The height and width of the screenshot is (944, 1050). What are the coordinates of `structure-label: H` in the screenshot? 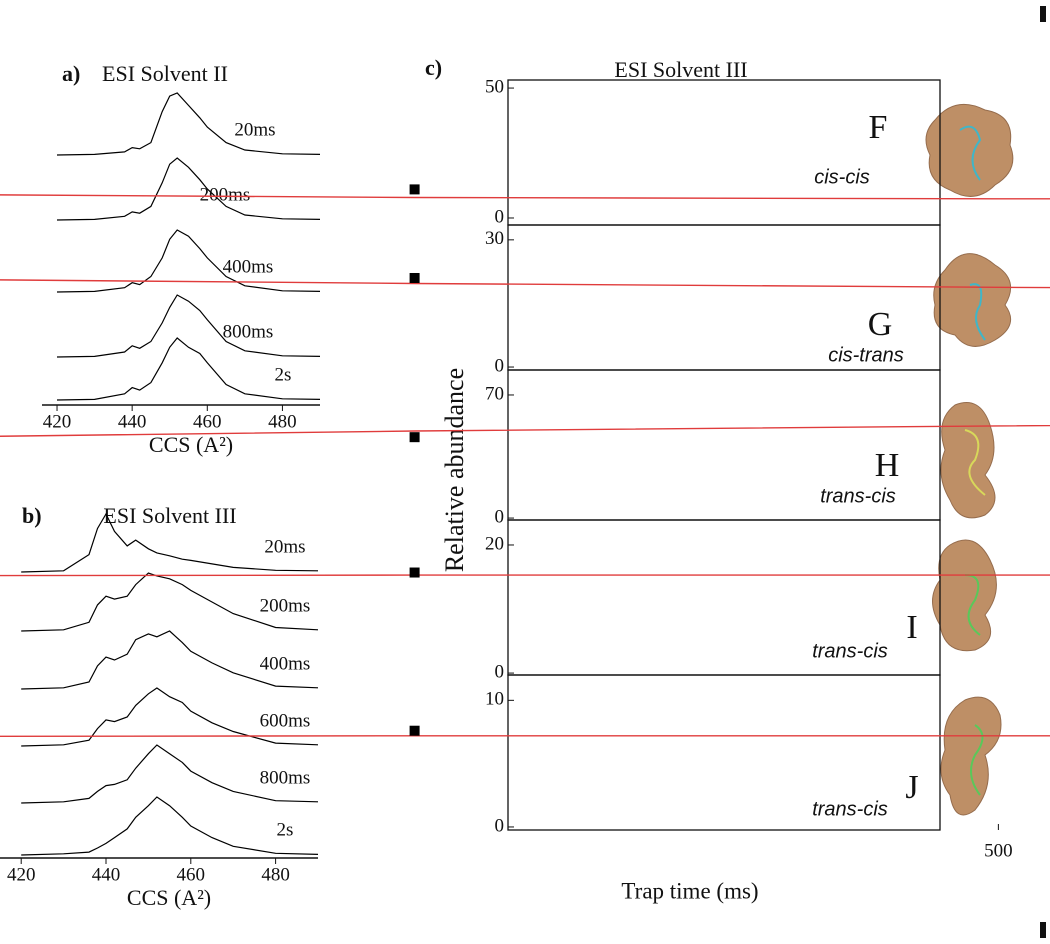 It's located at (887, 465).